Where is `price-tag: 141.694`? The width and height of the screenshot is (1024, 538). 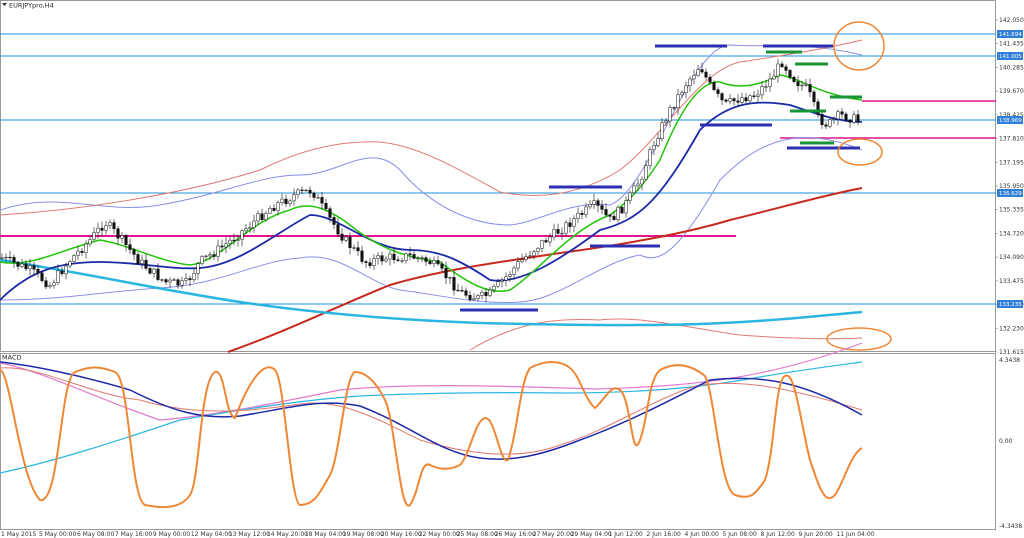 price-tag: 141.694 is located at coordinates (1010, 35).